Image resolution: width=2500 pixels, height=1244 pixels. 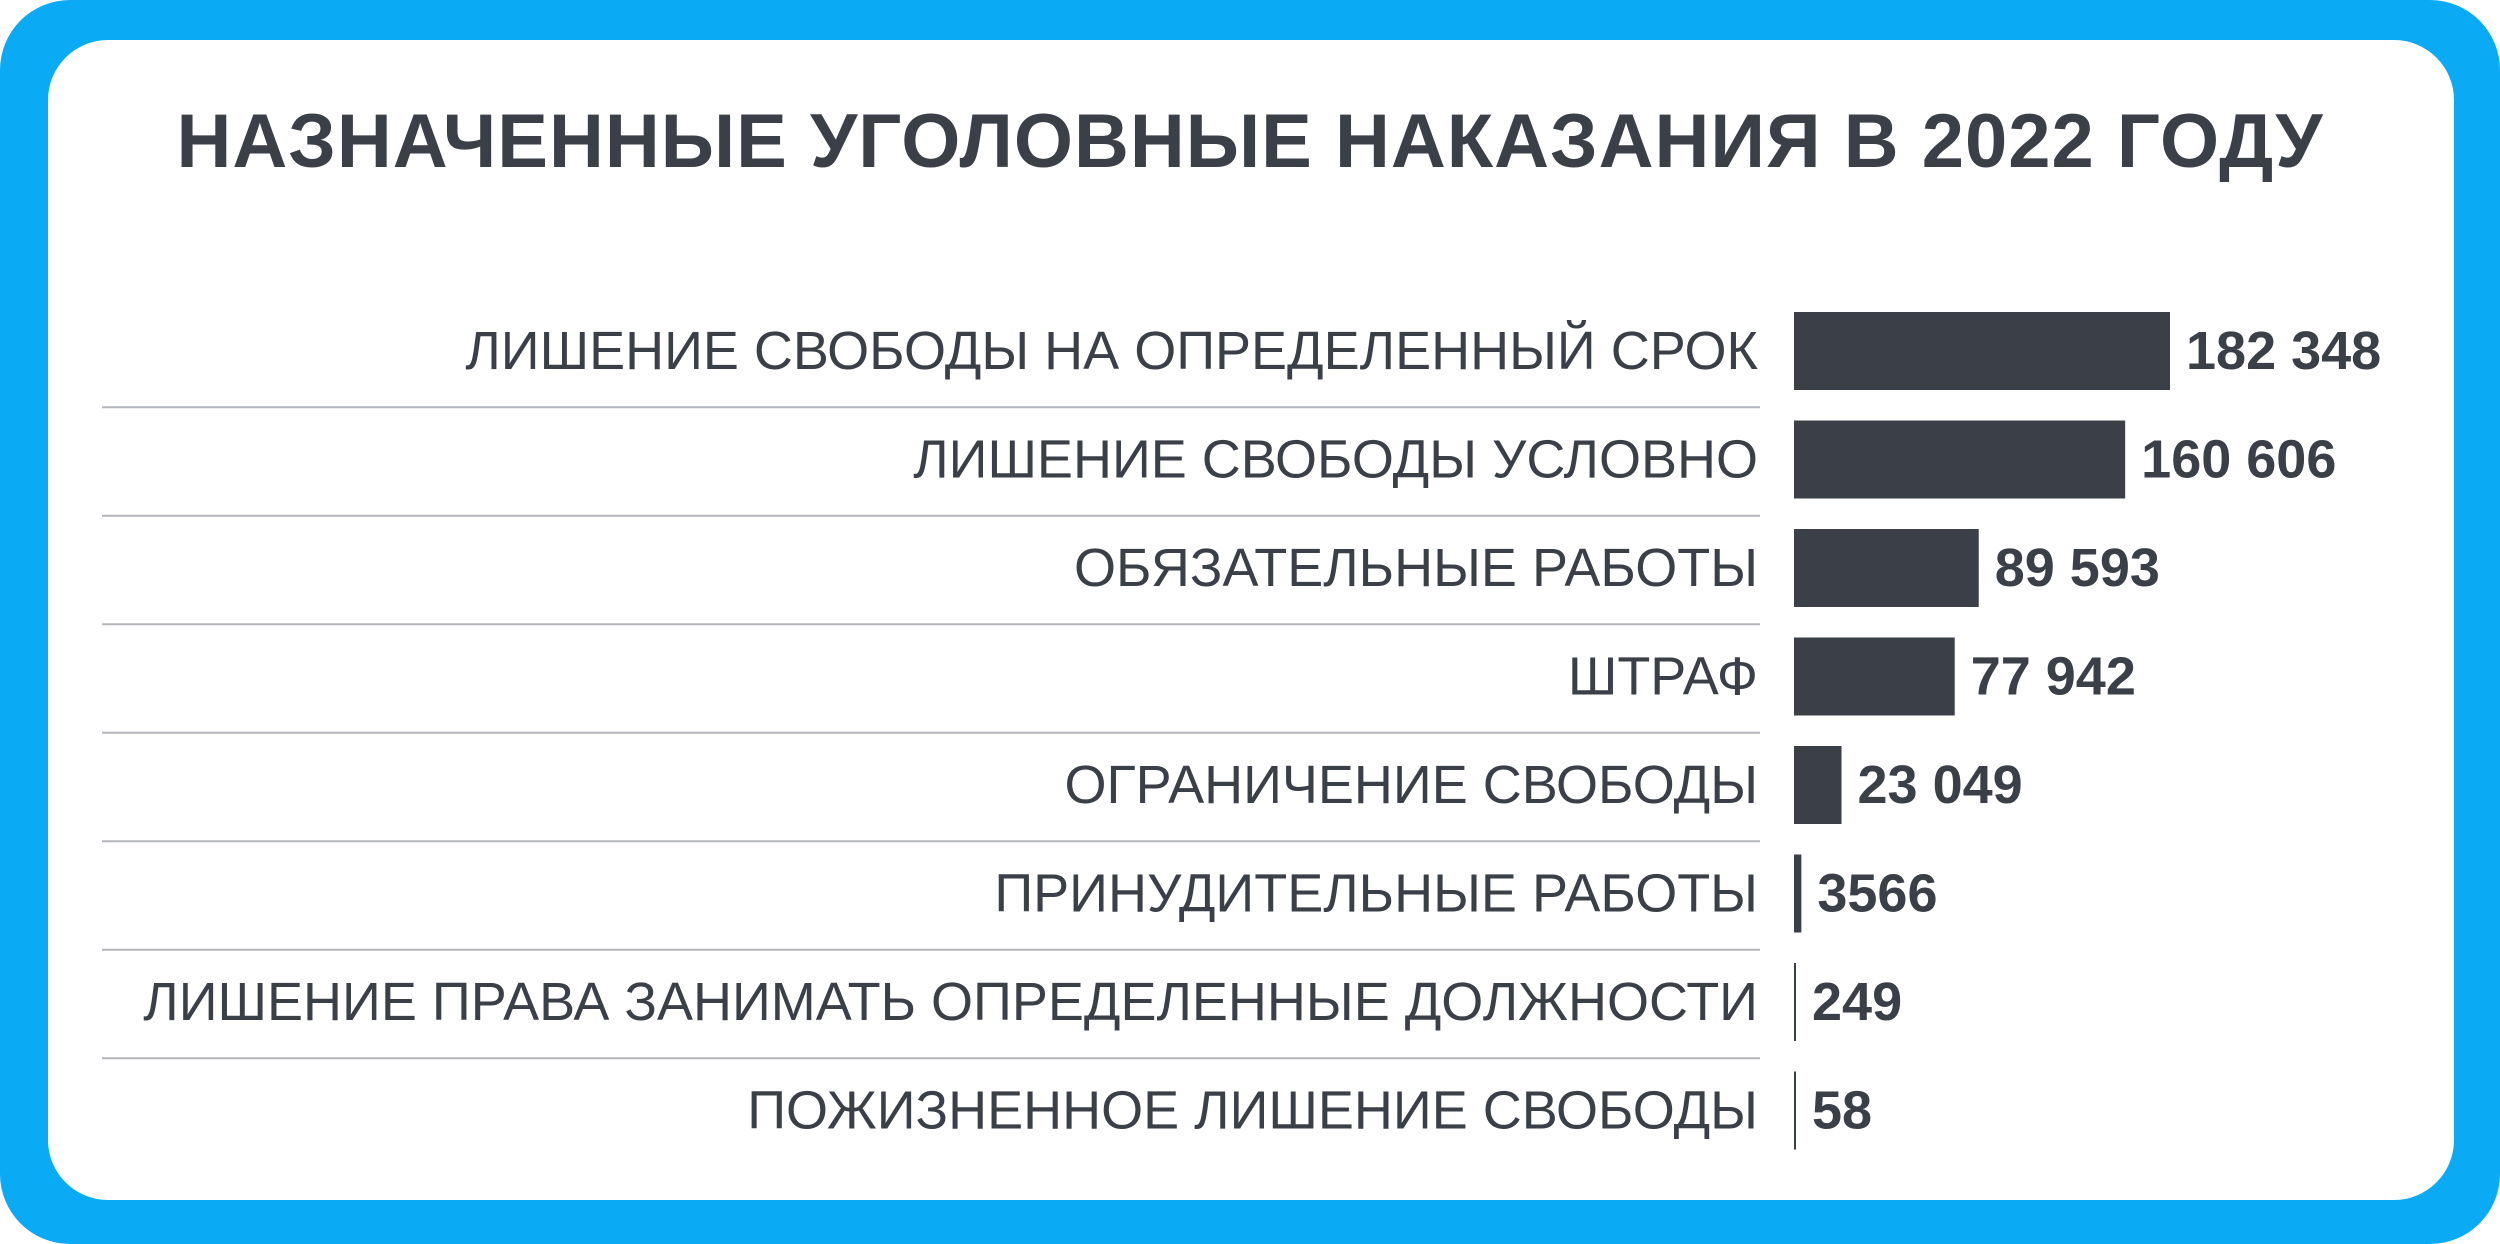 What do you see at coordinates (1335, 460) in the screenshot?
I see `category-label: ЛИШЕНИЕ СВОБОДЫ УСЛОВНО` at bounding box center [1335, 460].